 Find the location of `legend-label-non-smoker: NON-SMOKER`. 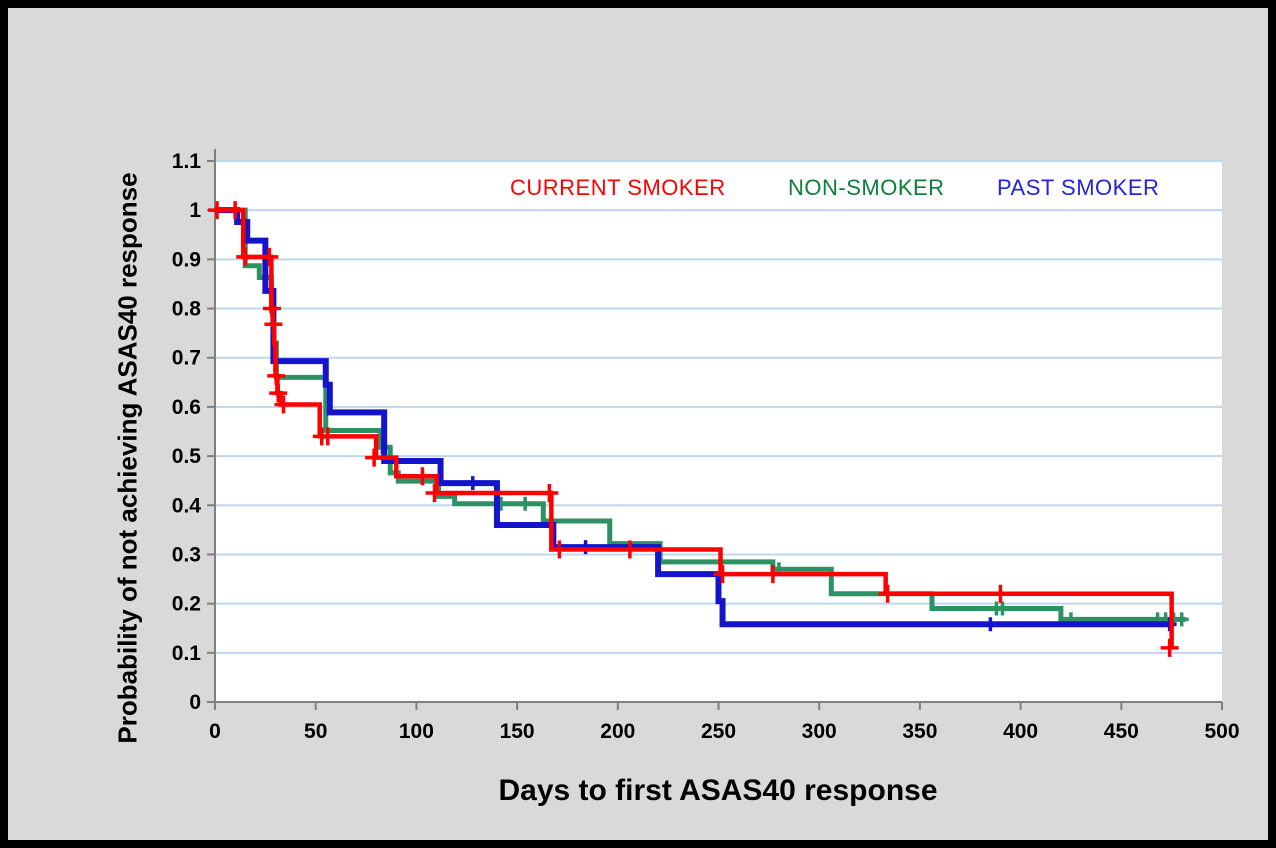

legend-label-non-smoker: NON-SMOKER is located at coordinates (866, 187).